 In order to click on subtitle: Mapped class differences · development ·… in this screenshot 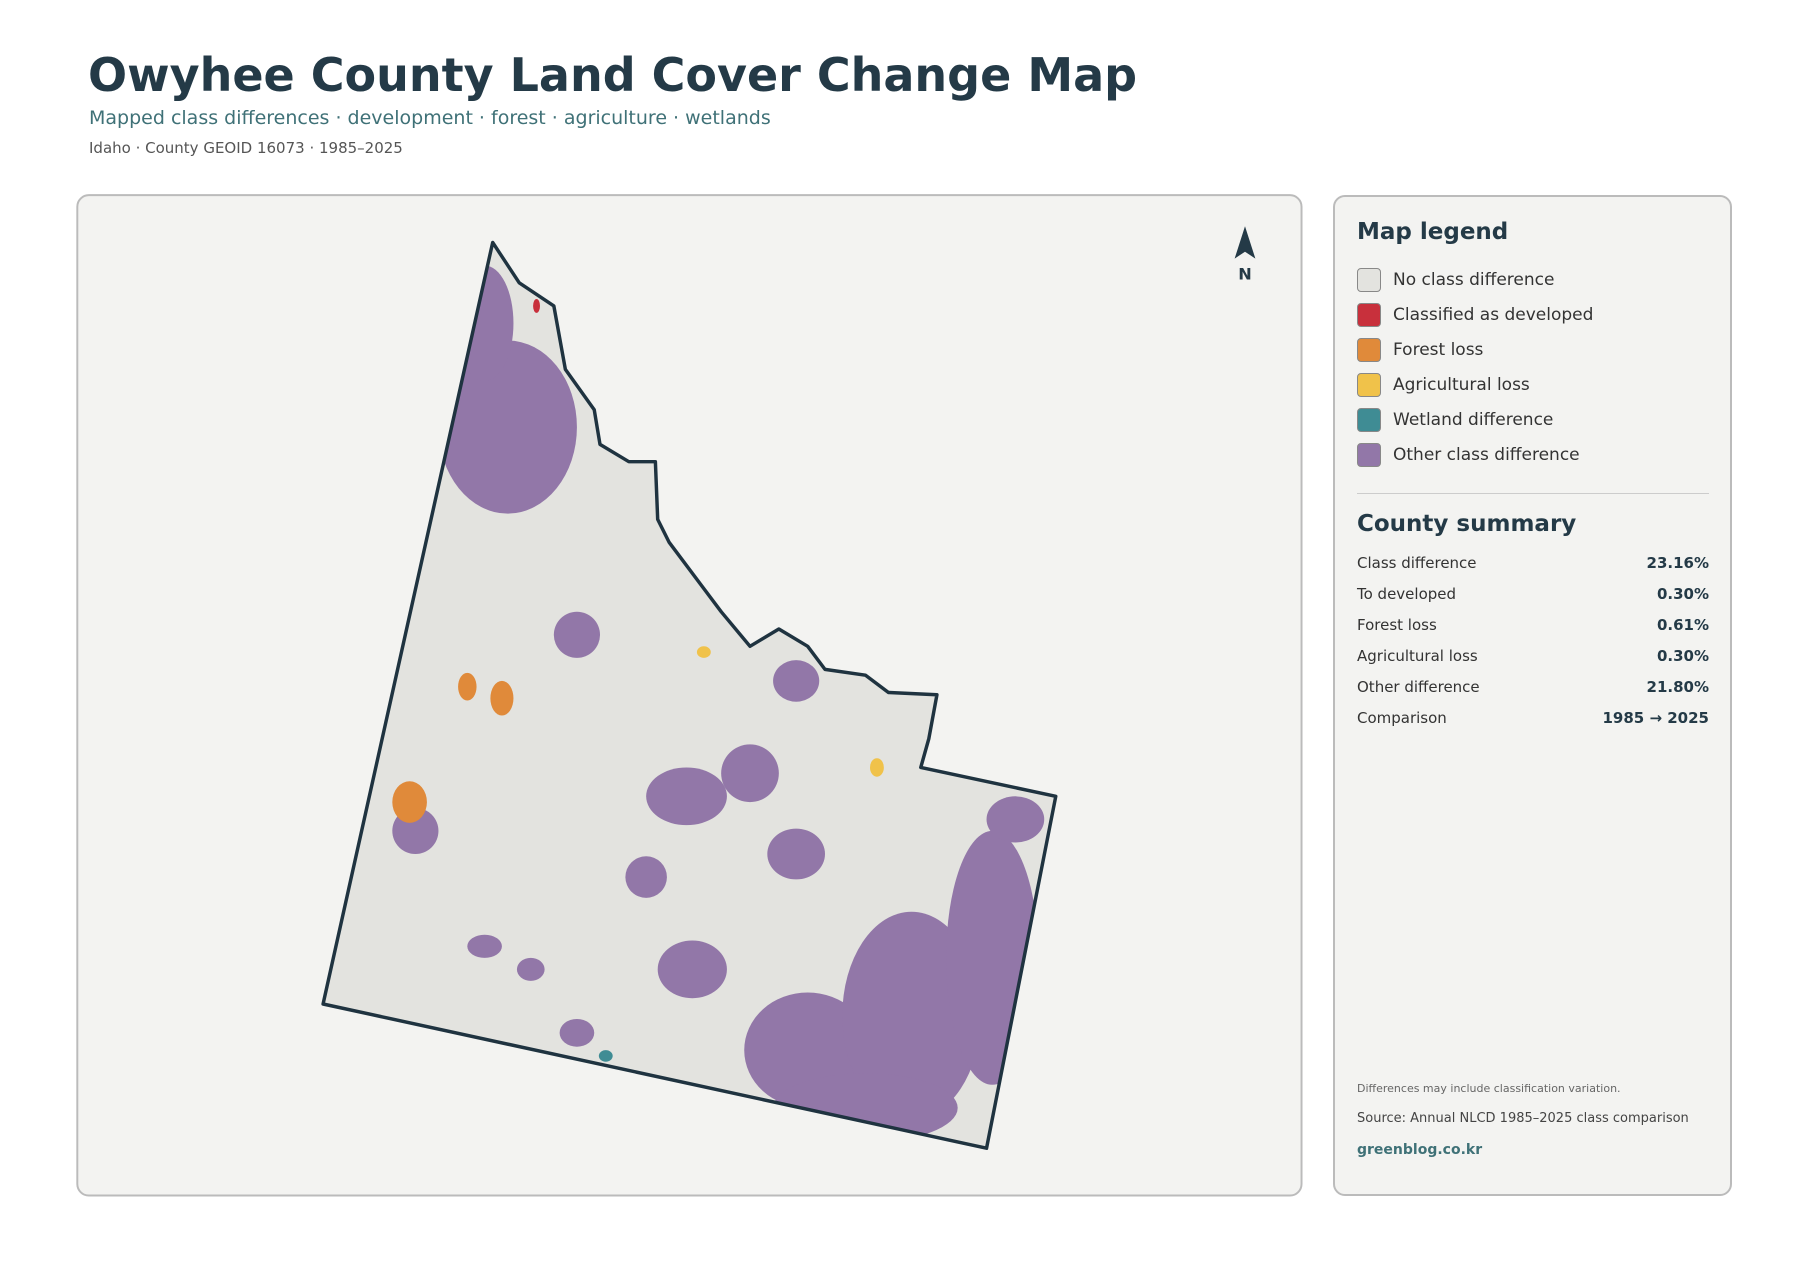, I will do `click(430, 118)`.